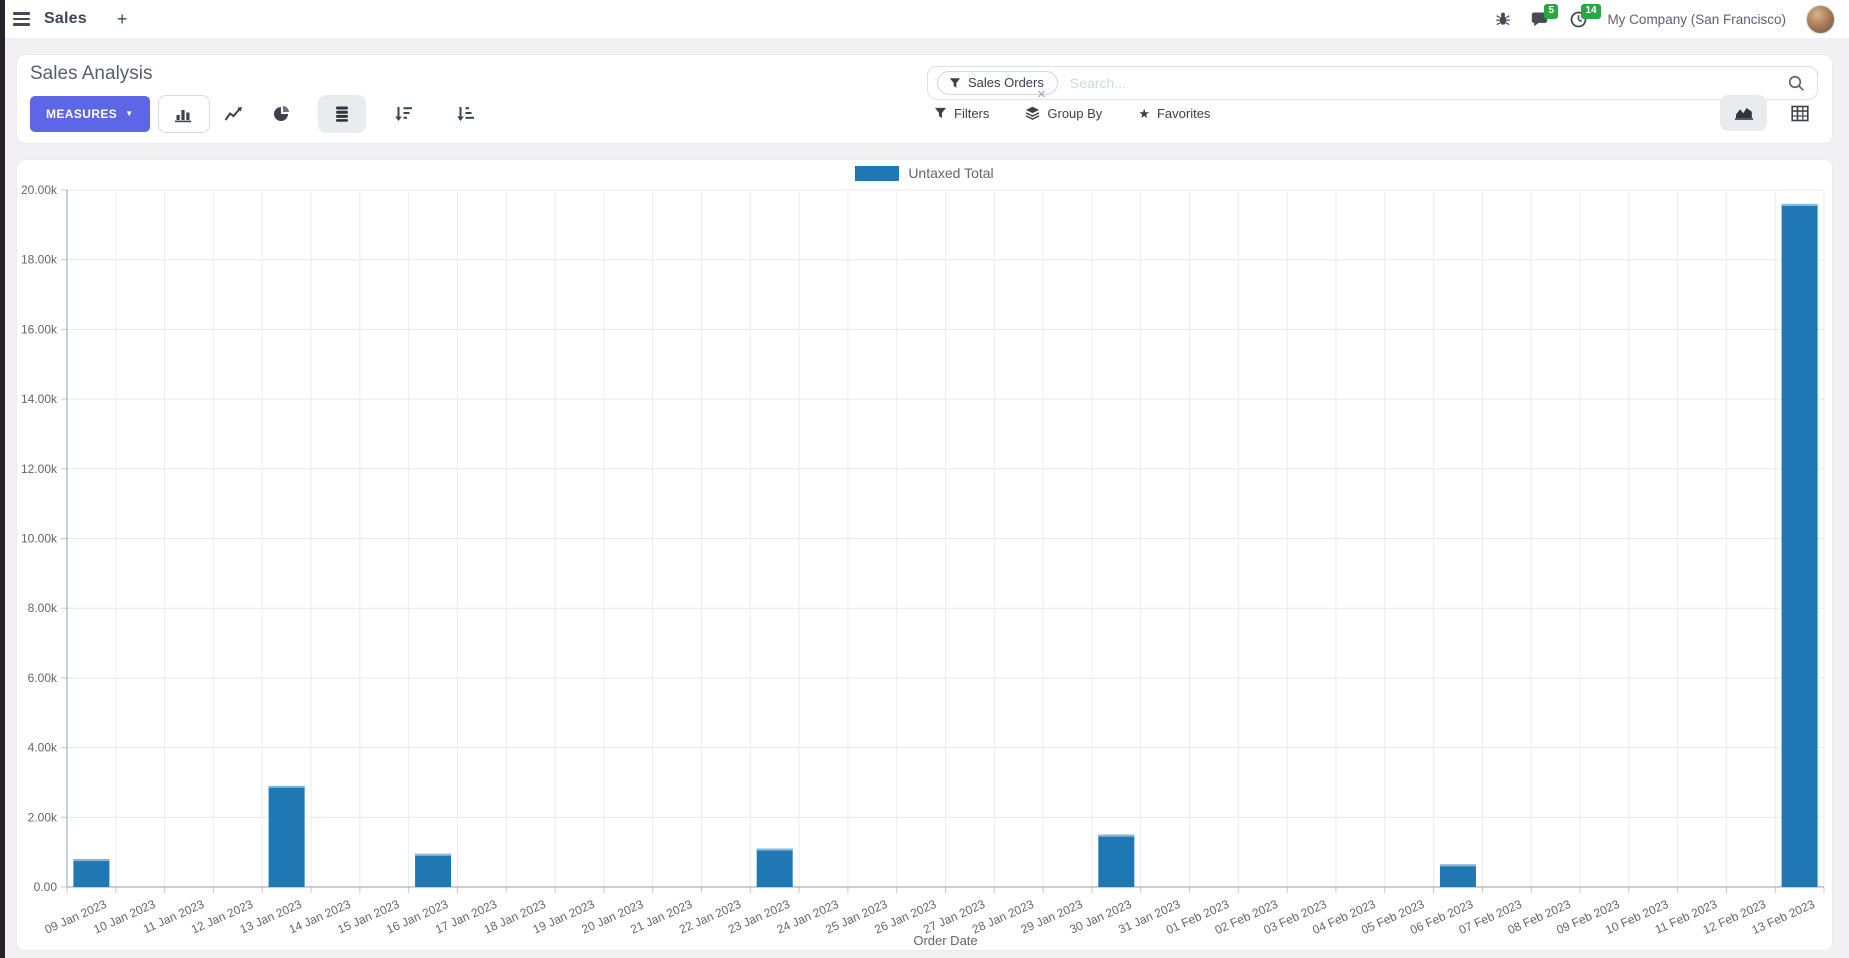  I want to click on pivot-table-icon, so click(1799, 113).